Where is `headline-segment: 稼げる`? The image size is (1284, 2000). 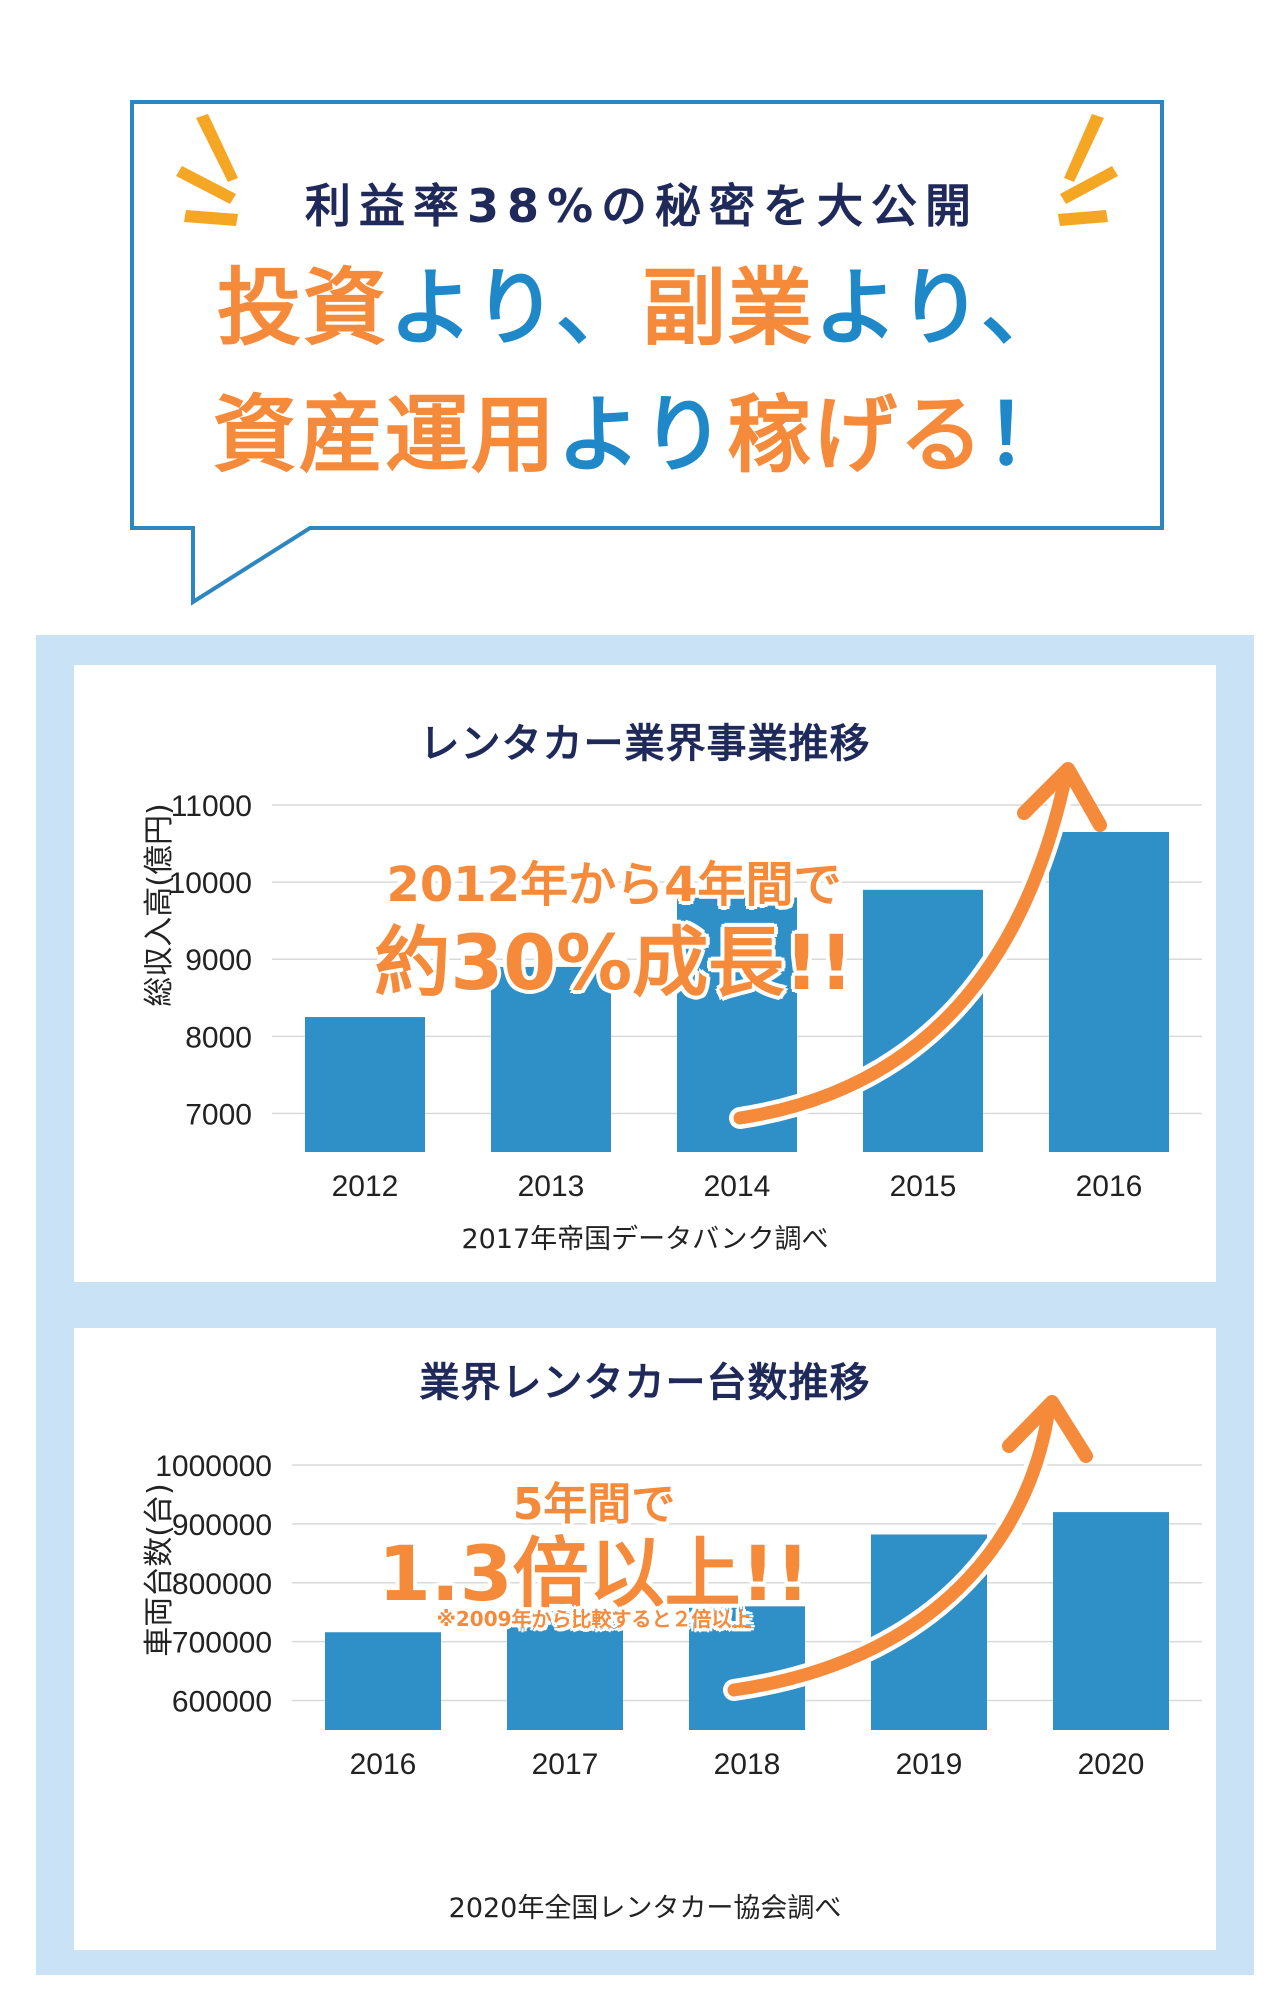 headline-segment: 稼げる is located at coordinates (856, 435).